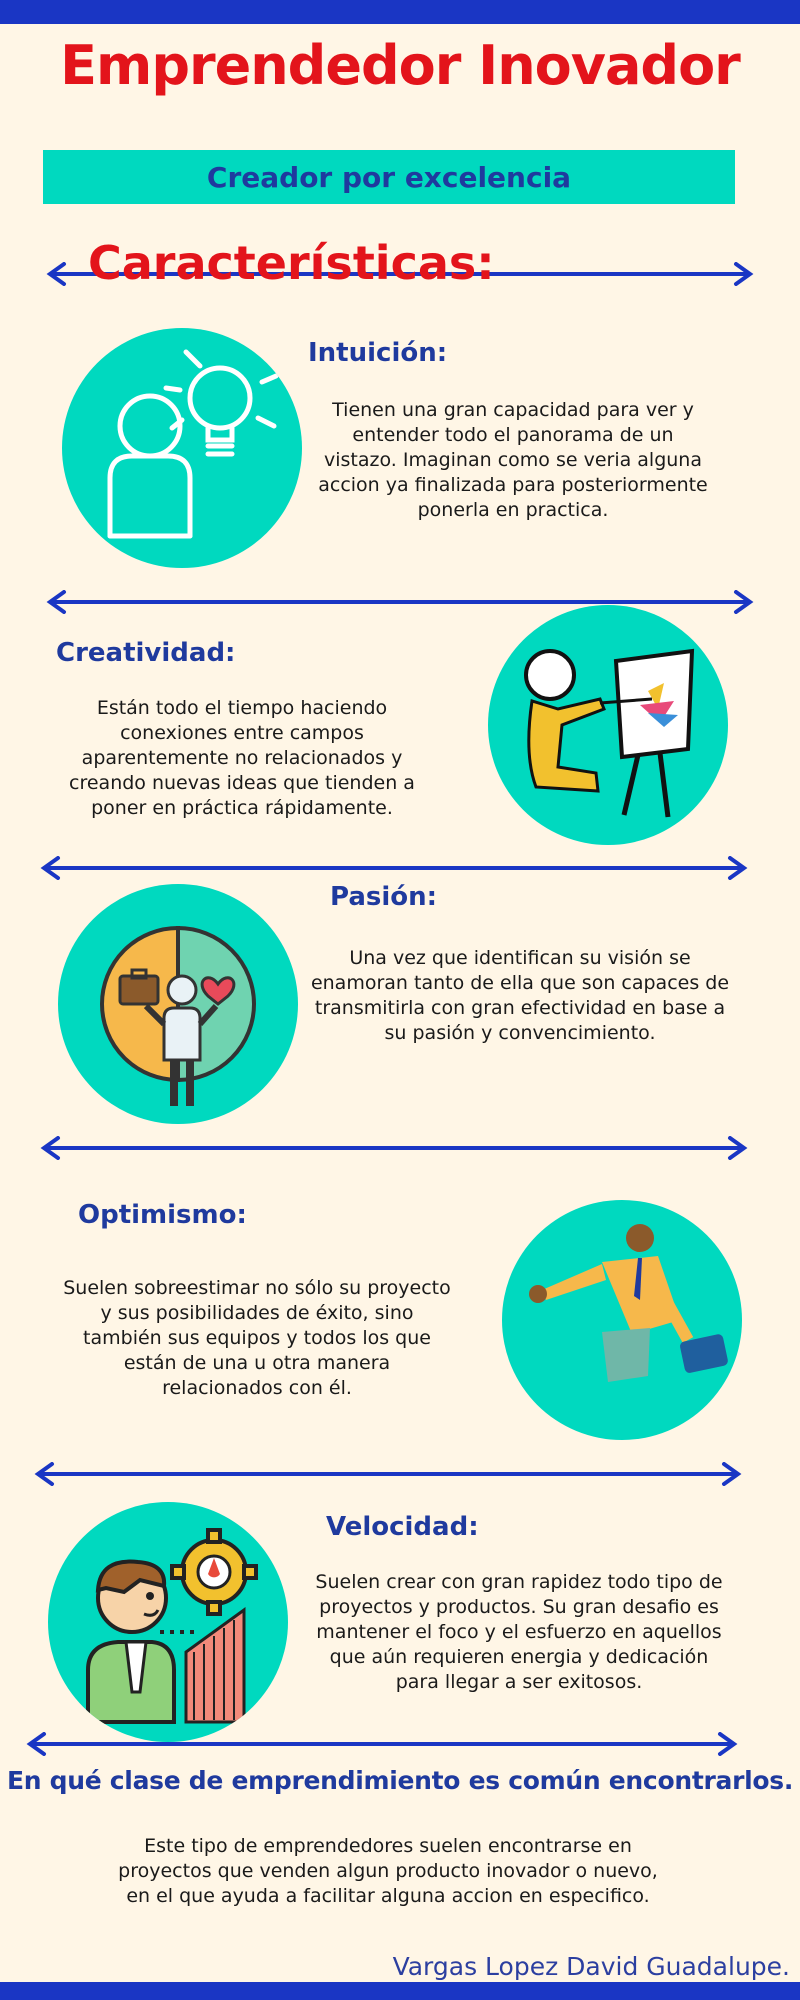 The image size is (800, 2000). Describe the element at coordinates (384, 897) in the screenshot. I see `heading-pasion: Pasión:` at that location.